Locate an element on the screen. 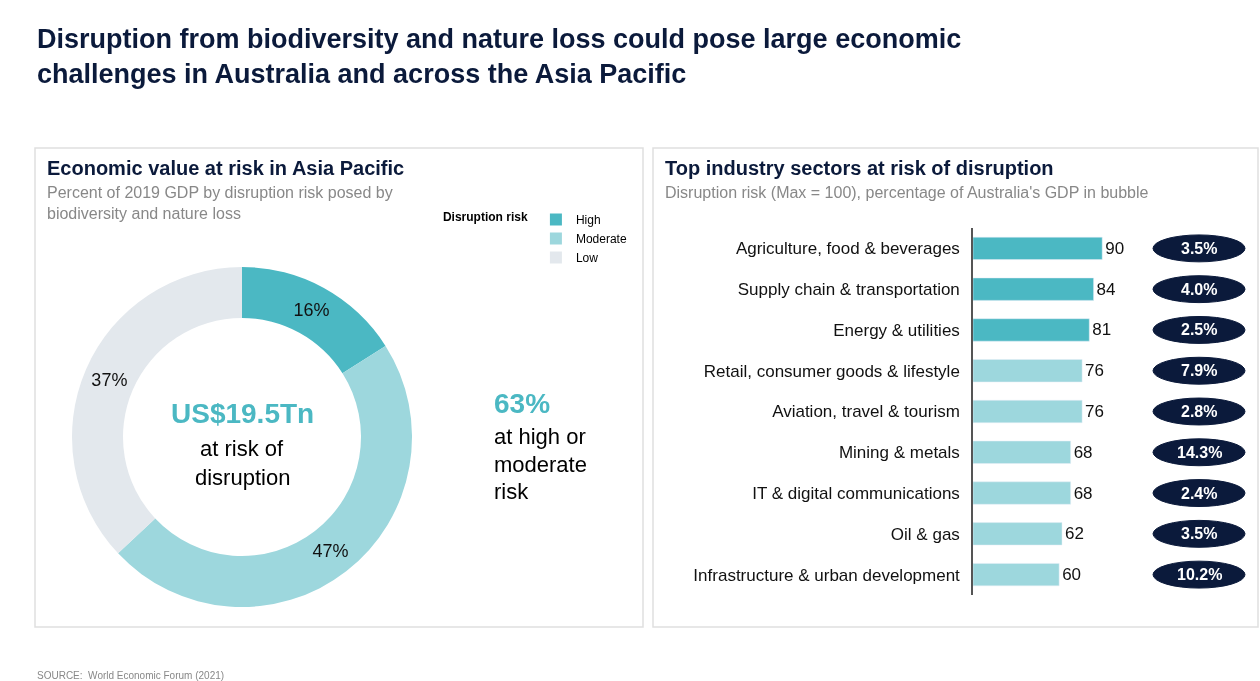 Image resolution: width=1260 pixels, height=681 pixels. data-label: 62 is located at coordinates (1074, 534).